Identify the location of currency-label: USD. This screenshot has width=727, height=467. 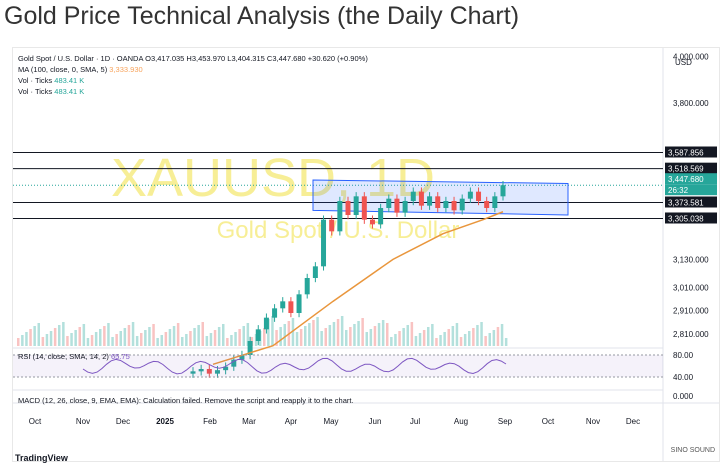
(683, 62).